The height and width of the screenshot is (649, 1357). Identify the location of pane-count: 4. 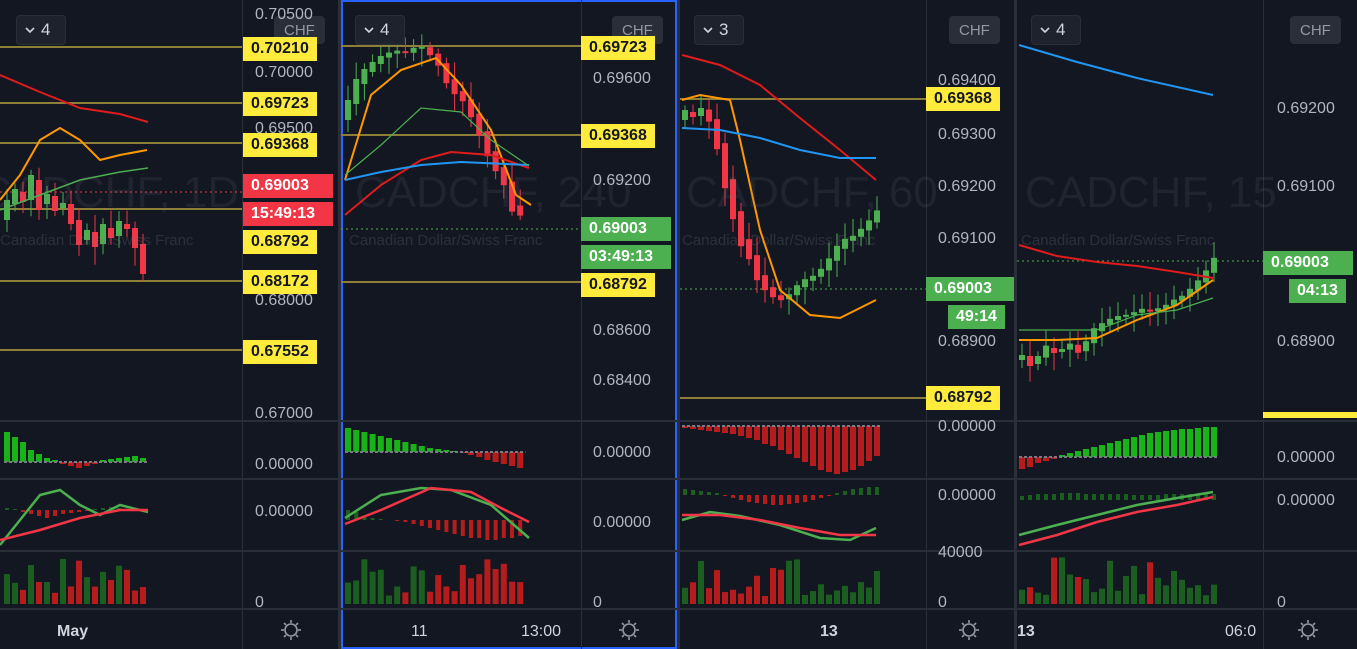
(46, 29).